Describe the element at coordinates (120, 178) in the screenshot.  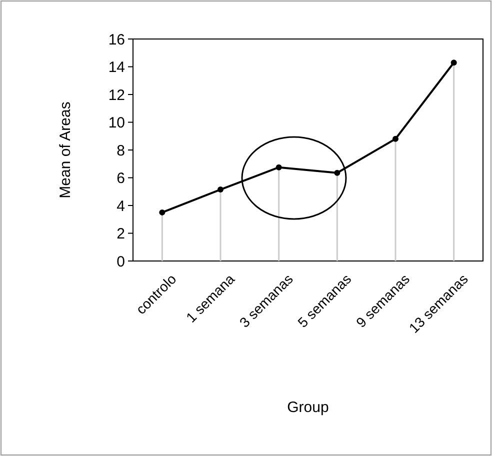
I see `y-tick-label: 6` at that location.